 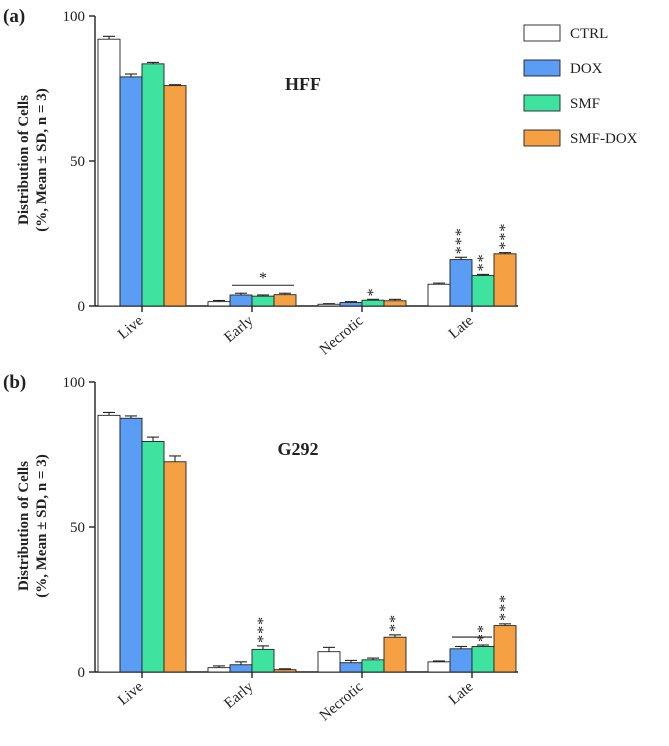 I want to click on panel-b-ytick-label-2: 100, so click(x=74, y=383).